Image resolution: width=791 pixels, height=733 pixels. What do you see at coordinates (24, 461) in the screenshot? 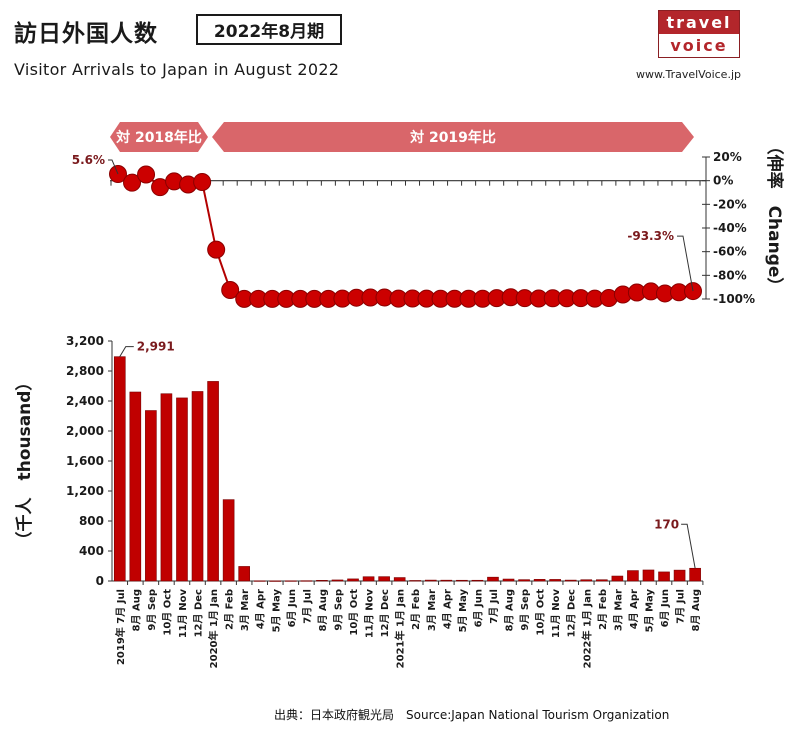
I see `bar-y-axis-title: （千人 thousand）` at bounding box center [24, 461].